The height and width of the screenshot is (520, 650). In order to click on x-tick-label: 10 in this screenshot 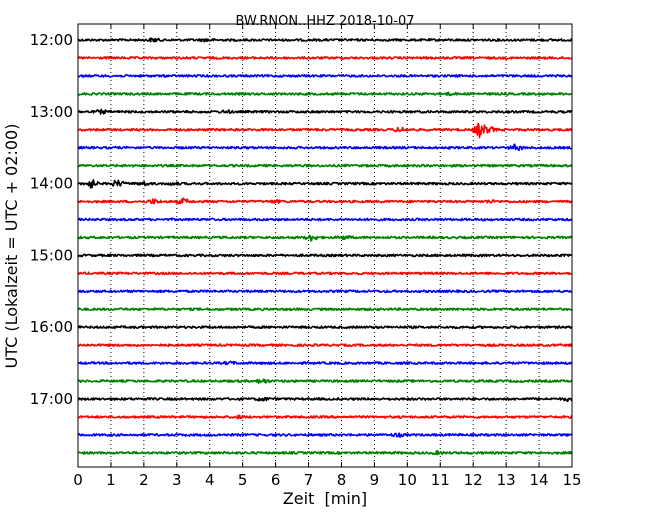, I will do `click(407, 480)`.